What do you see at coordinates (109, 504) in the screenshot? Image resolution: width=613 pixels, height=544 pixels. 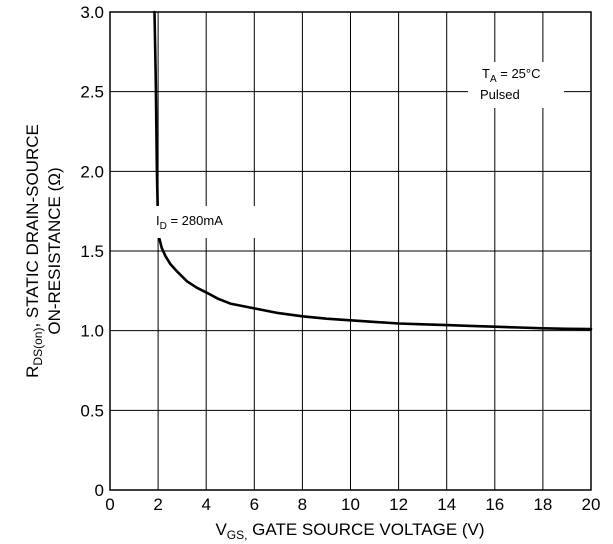 I see `x-tick-label: 0` at bounding box center [109, 504].